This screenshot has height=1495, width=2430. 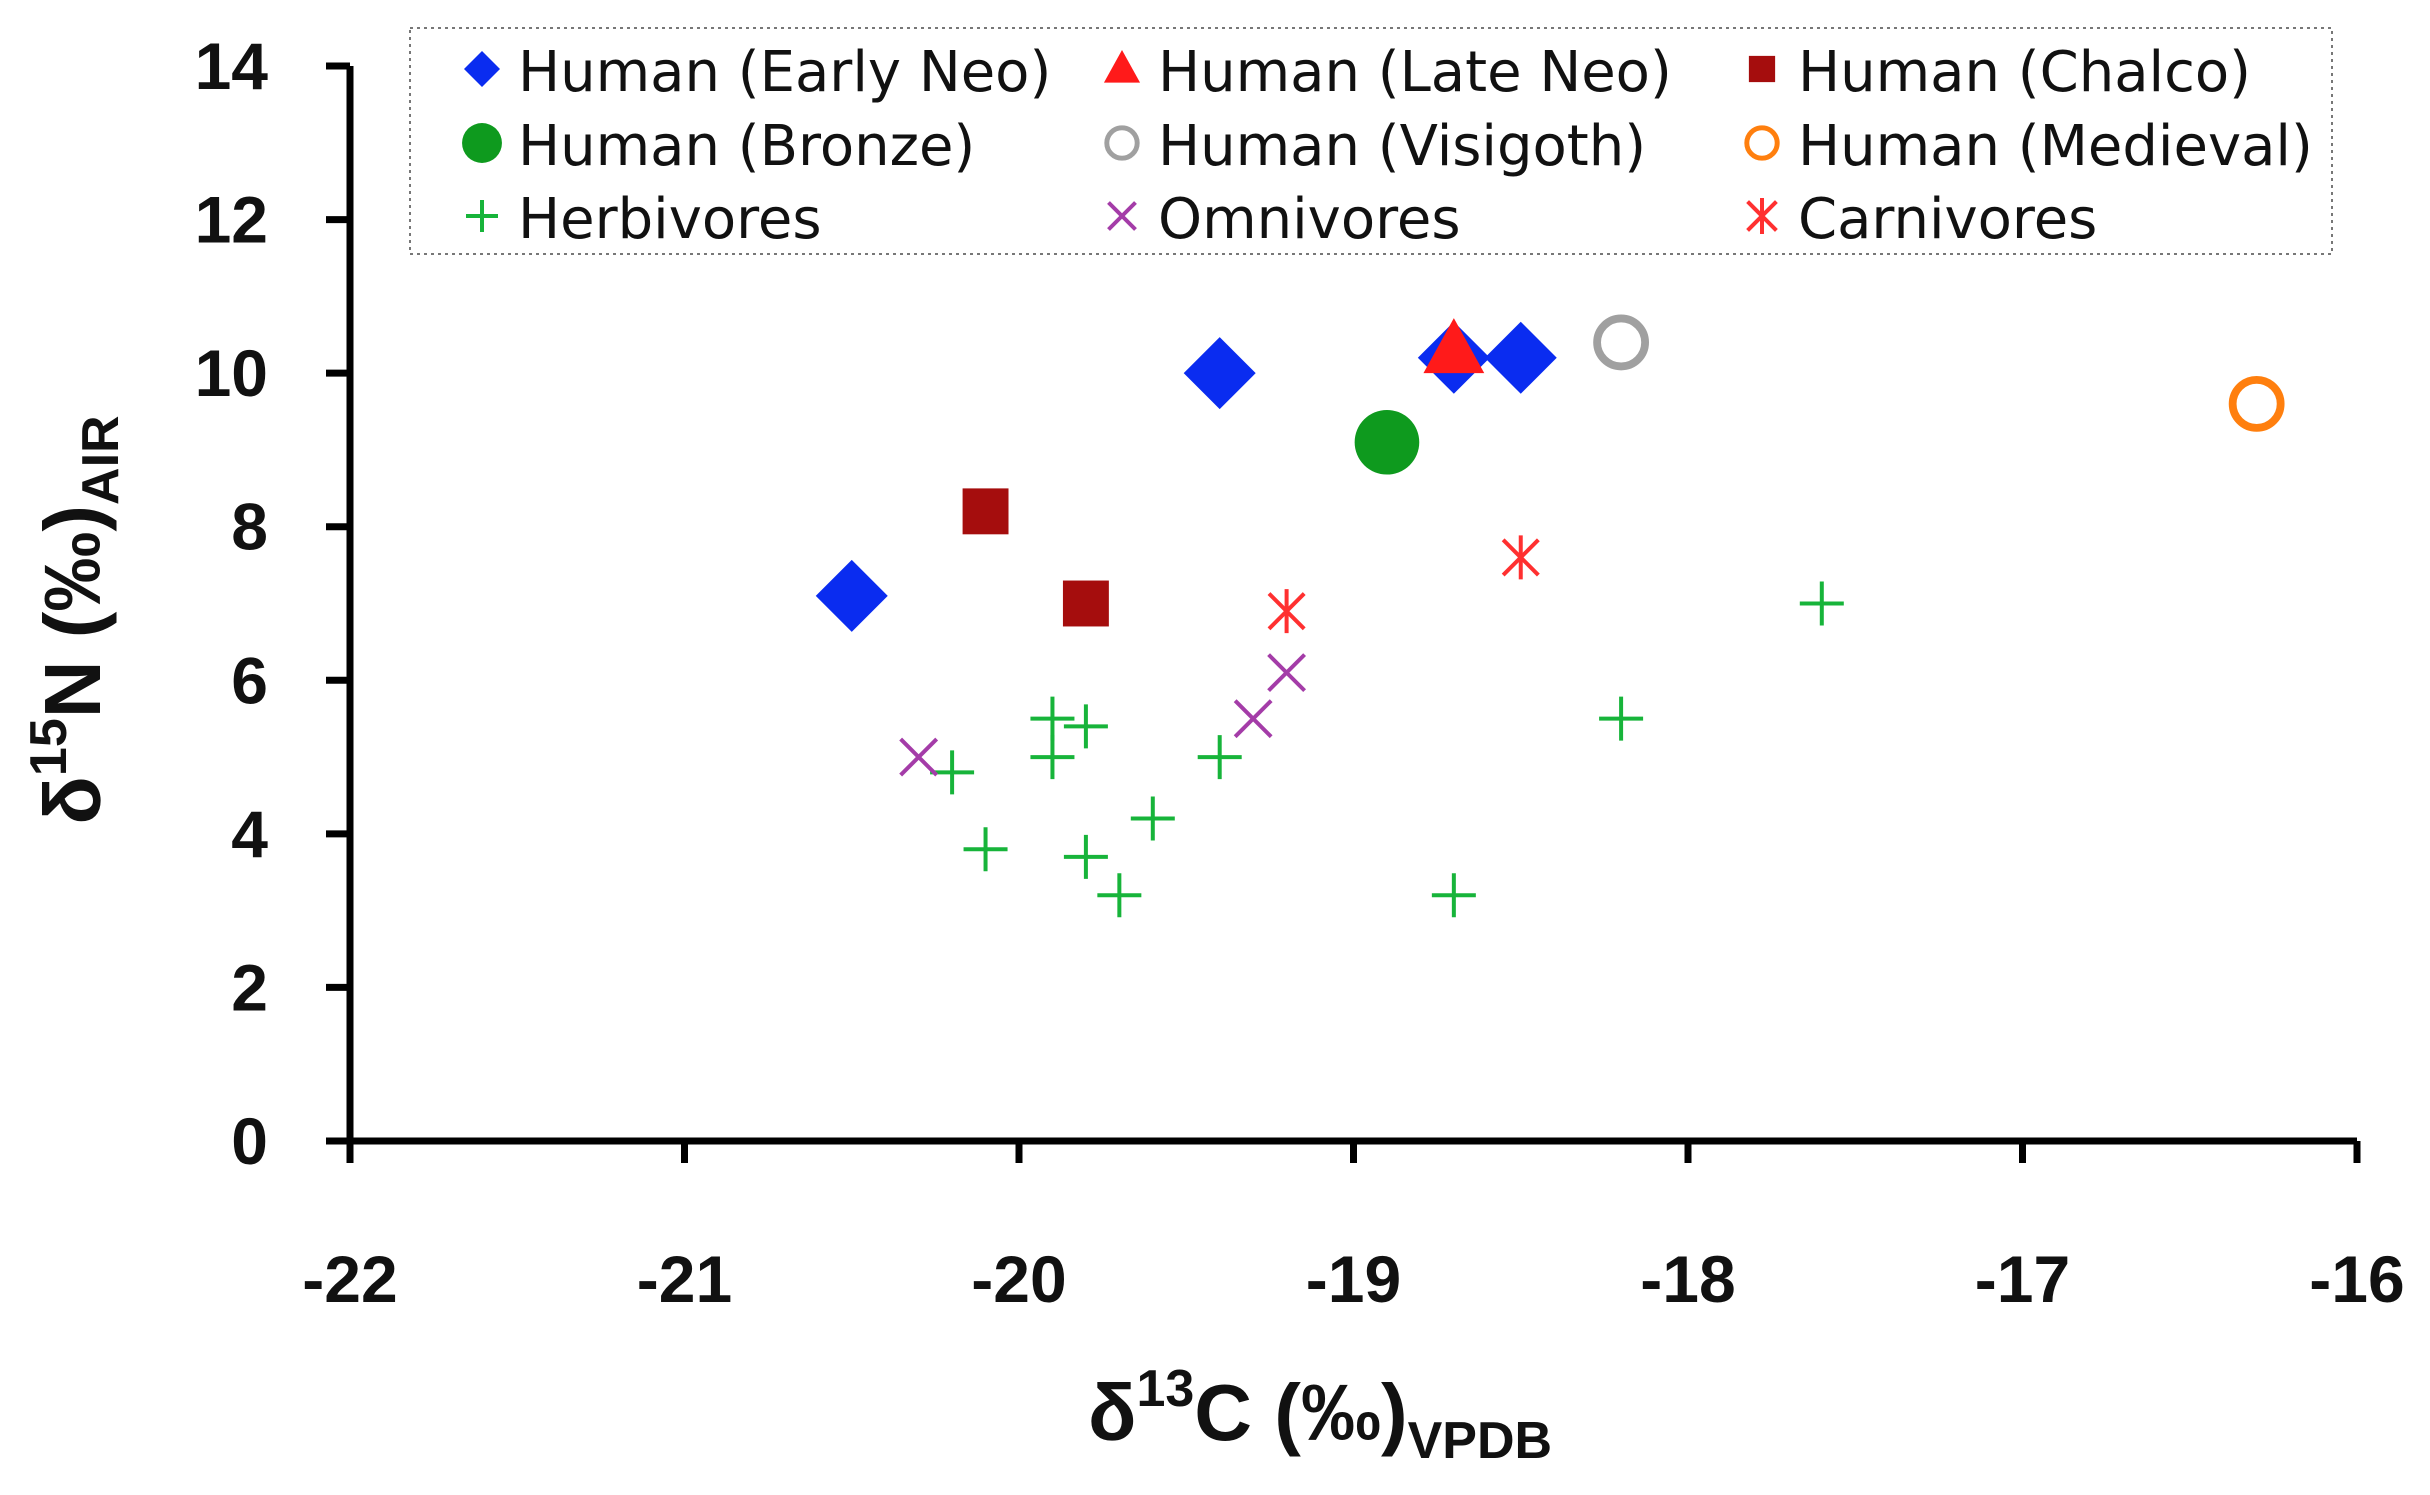 I want to click on x-tick-label: -18, so click(x=1687, y=1279).